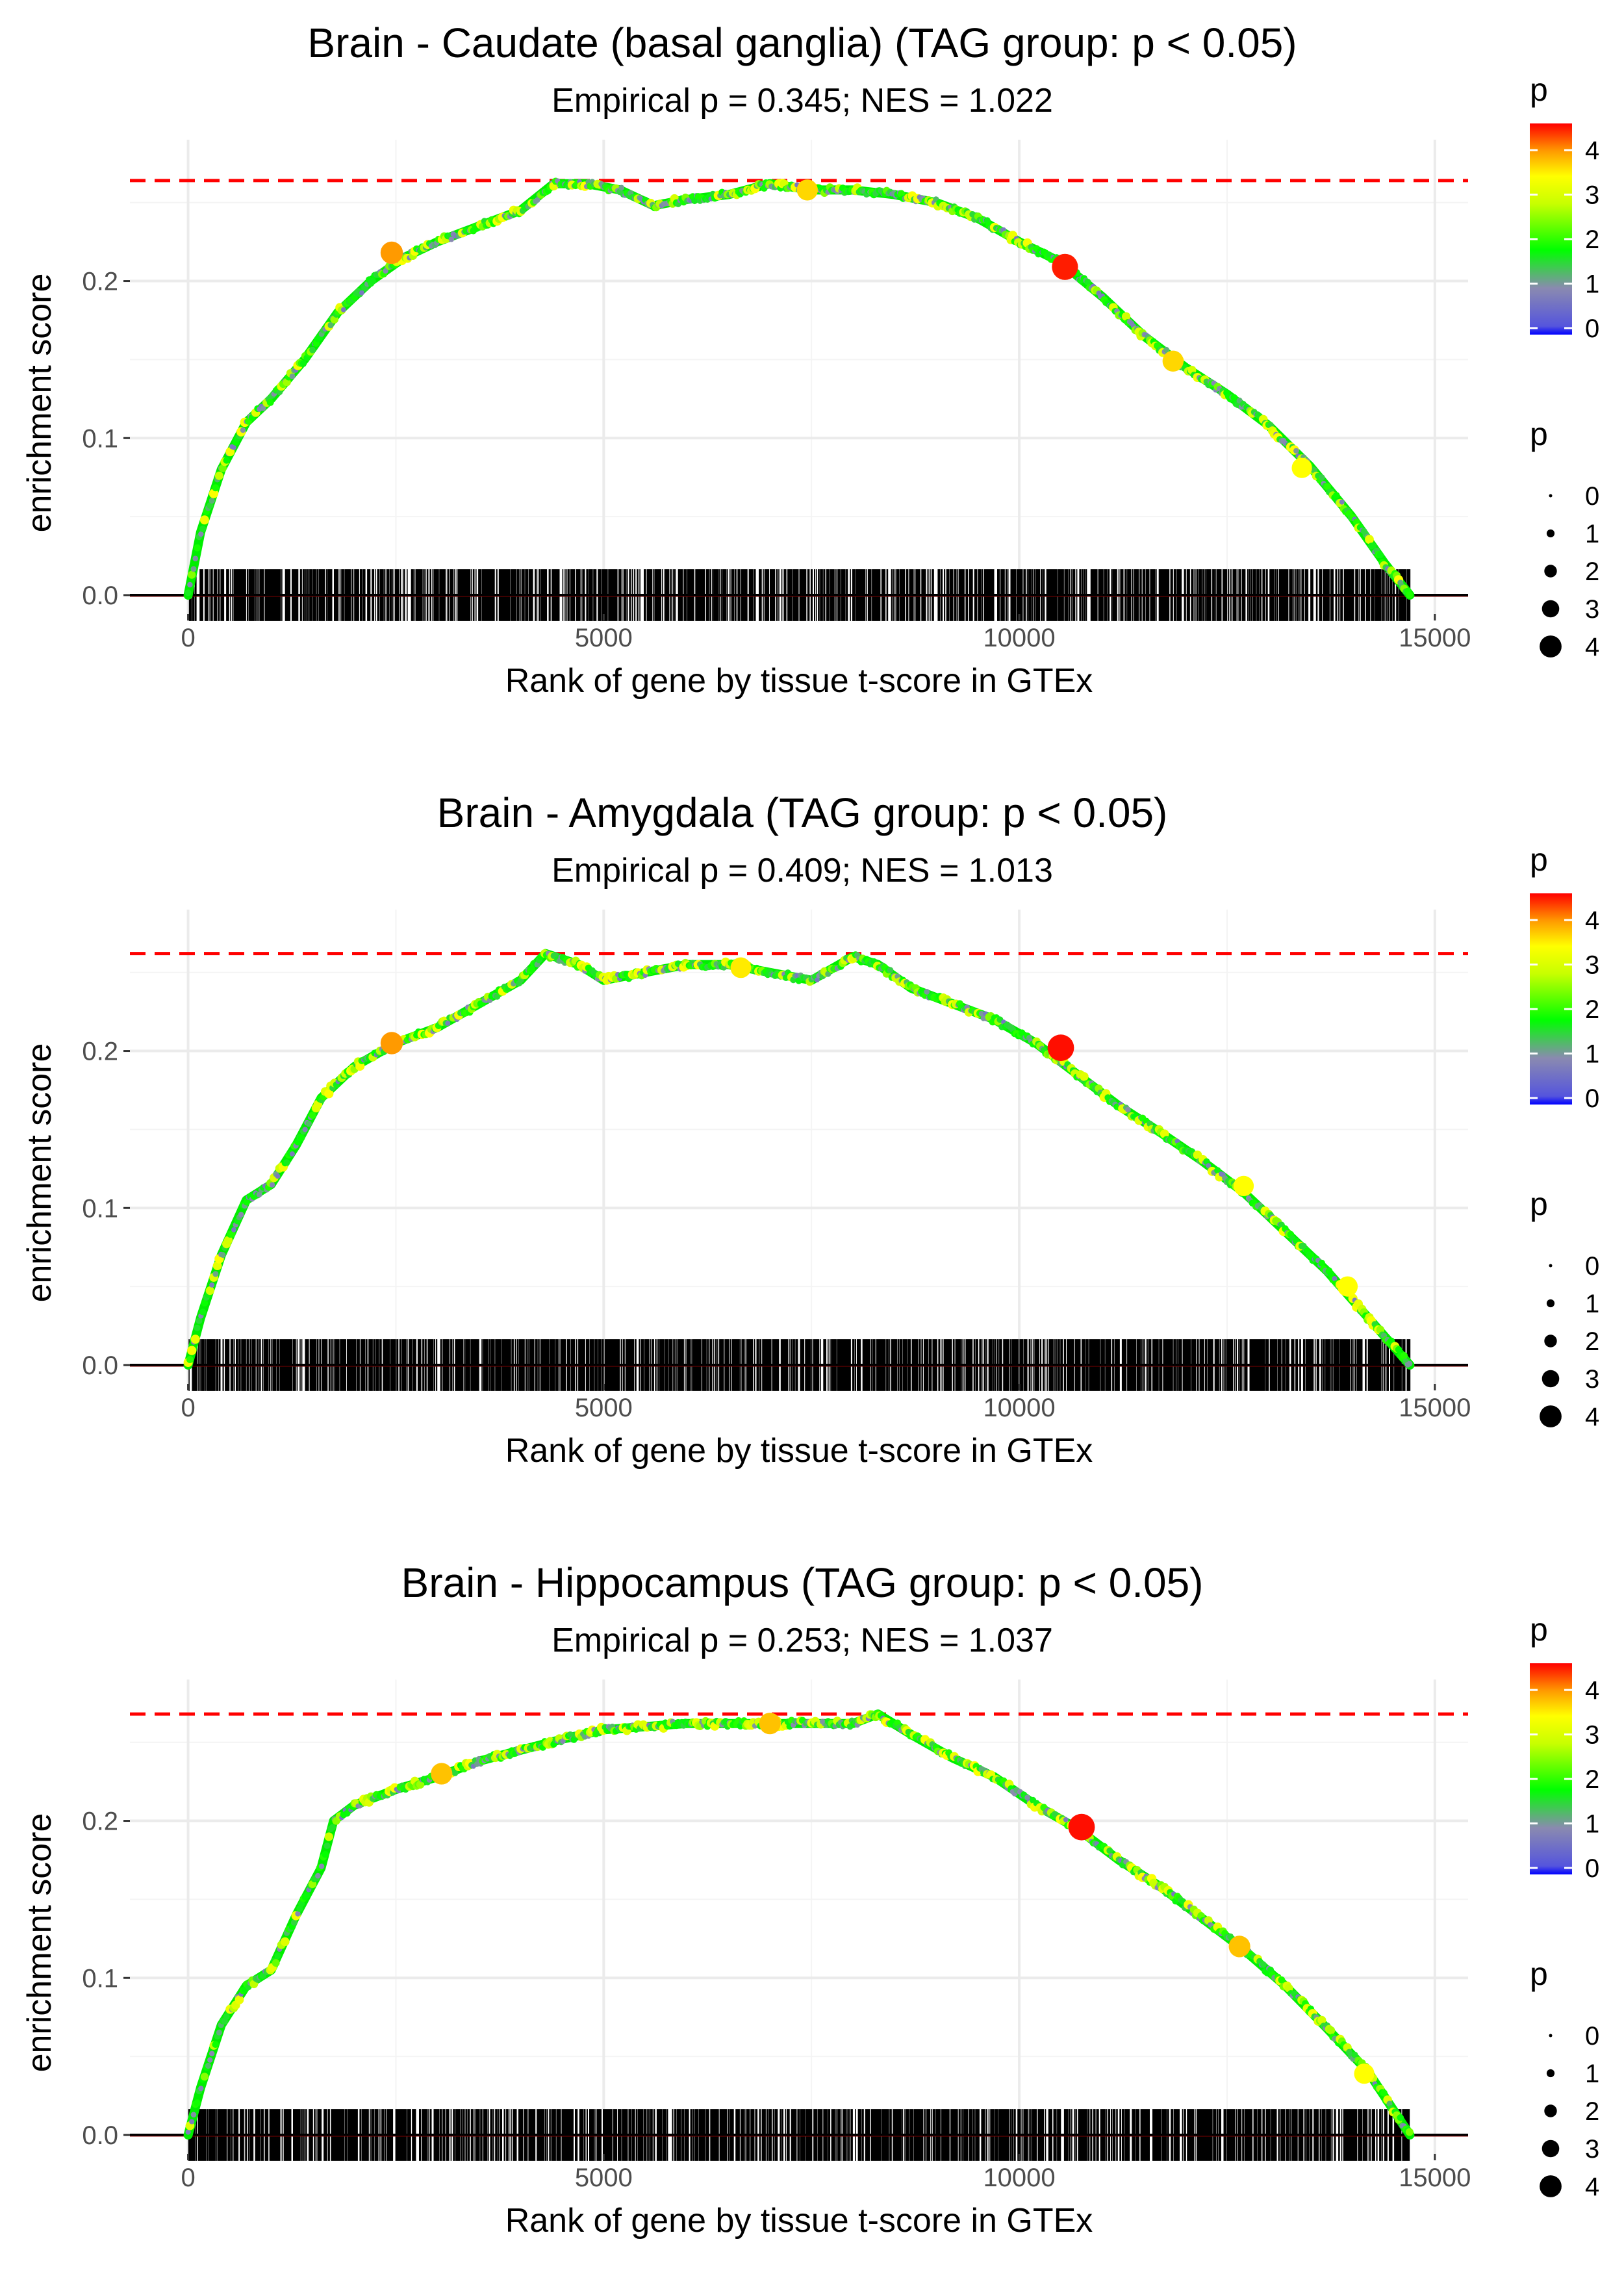  I want to click on legend: p 0 1 2 3 4 p 0 1 2 3 4, so click(1564, 1136).